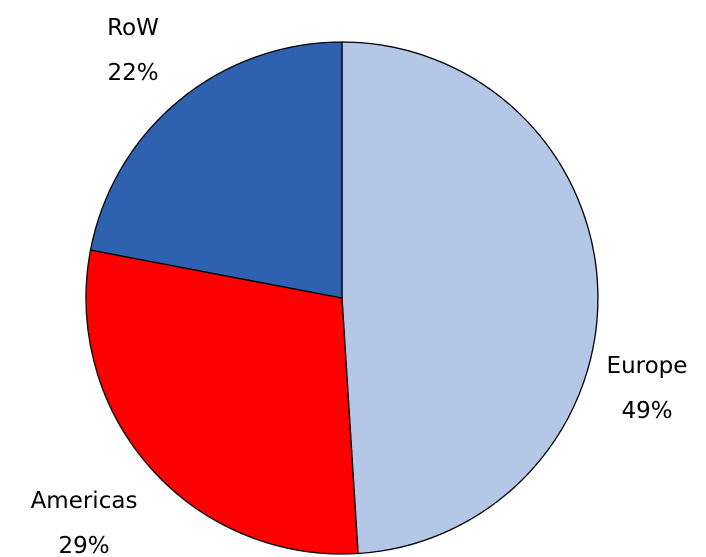 This screenshot has height=557, width=706. Describe the element at coordinates (133, 28) in the screenshot. I see `slice-label-row-name: RoW` at that location.